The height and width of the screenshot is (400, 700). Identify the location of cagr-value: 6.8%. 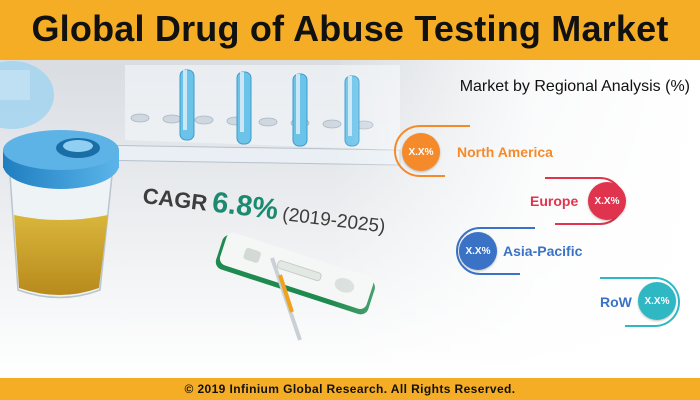
(245, 206).